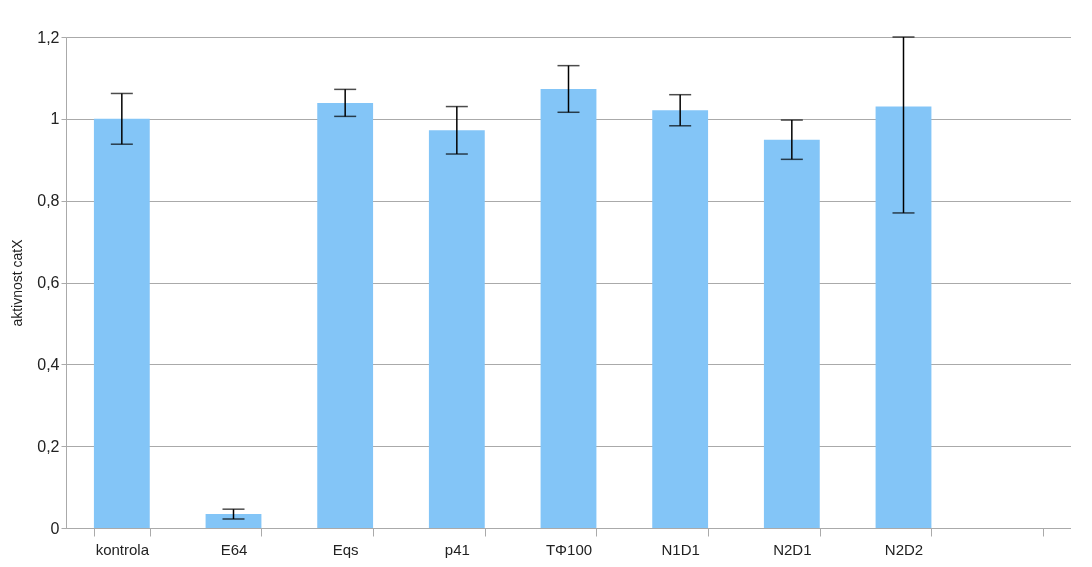  I want to click on x-tick-label: N2D1, so click(792, 549).